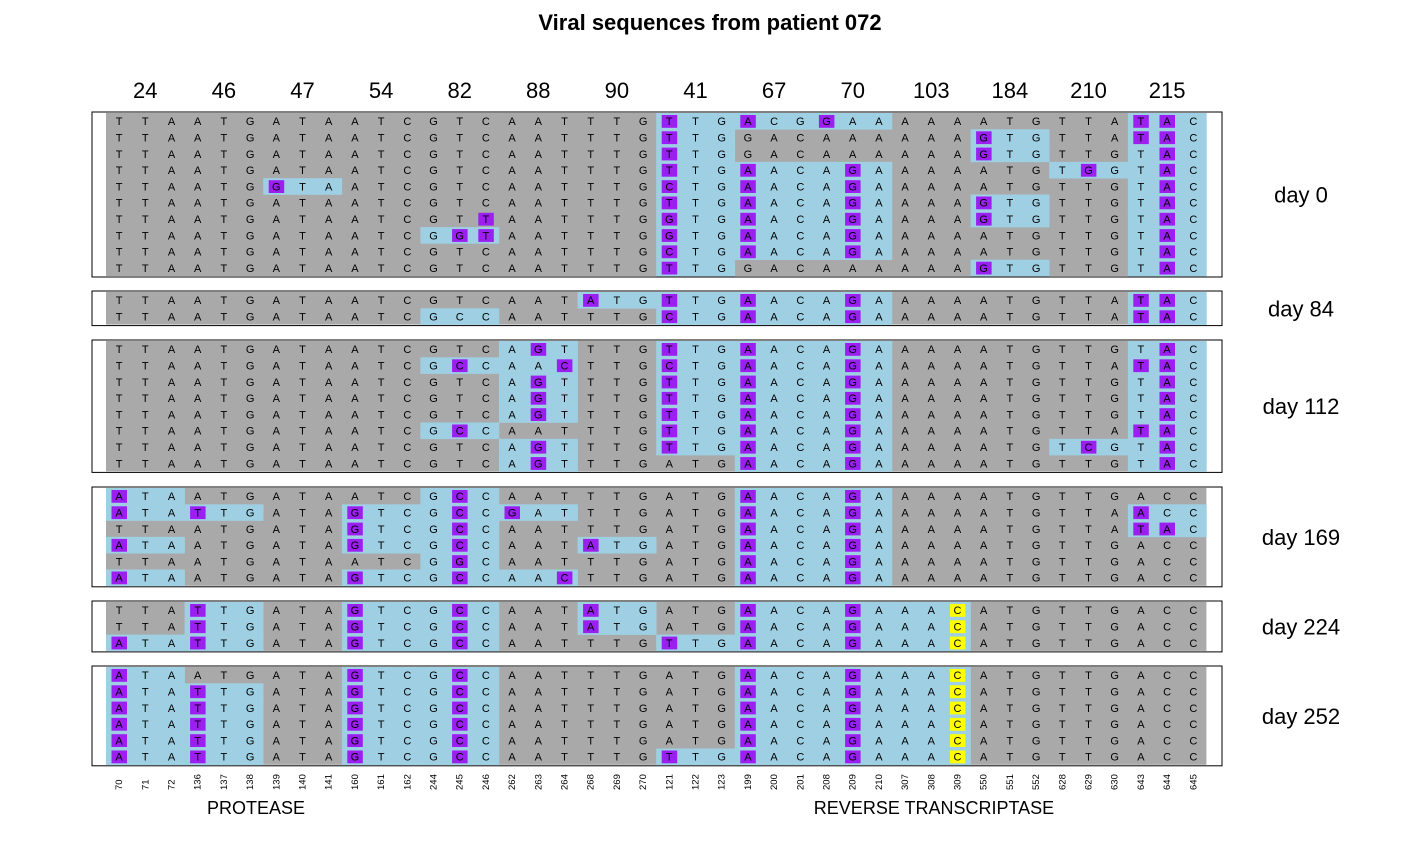  I want to click on codon-labels: 24 46 47 54 82 88 90 41 67 70 103 184 210 215, so click(659, 90).